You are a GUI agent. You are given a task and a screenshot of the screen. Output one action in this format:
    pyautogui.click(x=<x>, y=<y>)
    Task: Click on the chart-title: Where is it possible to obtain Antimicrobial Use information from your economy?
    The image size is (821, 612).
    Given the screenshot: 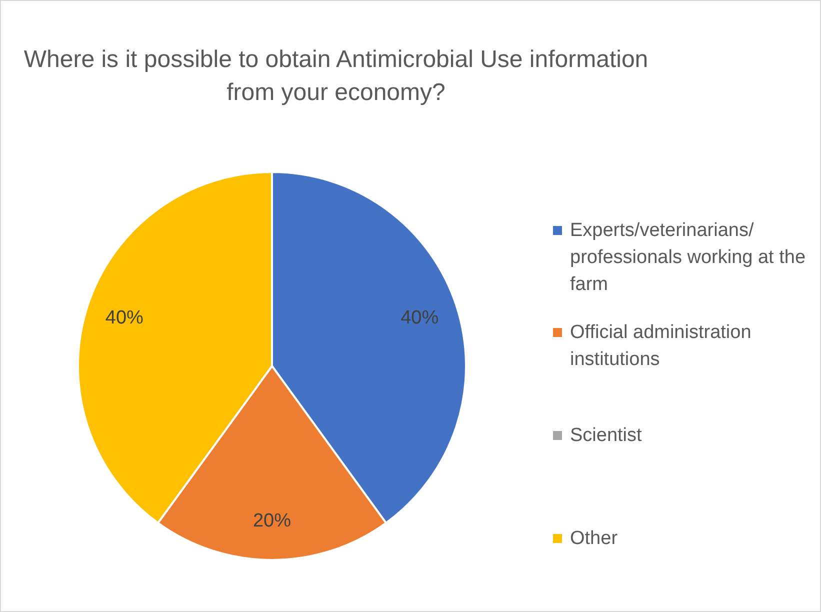 What is the action you would take?
    pyautogui.click(x=336, y=76)
    